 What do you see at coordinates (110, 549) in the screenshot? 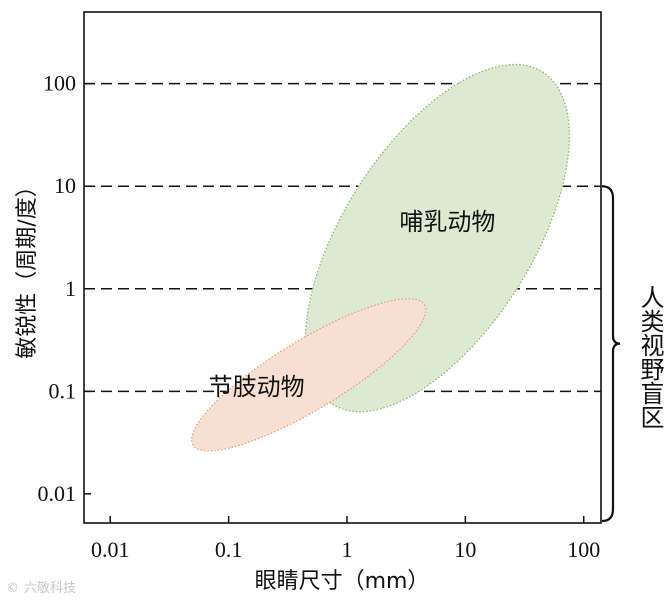
I see `x-tick-label: 0.01` at bounding box center [110, 549].